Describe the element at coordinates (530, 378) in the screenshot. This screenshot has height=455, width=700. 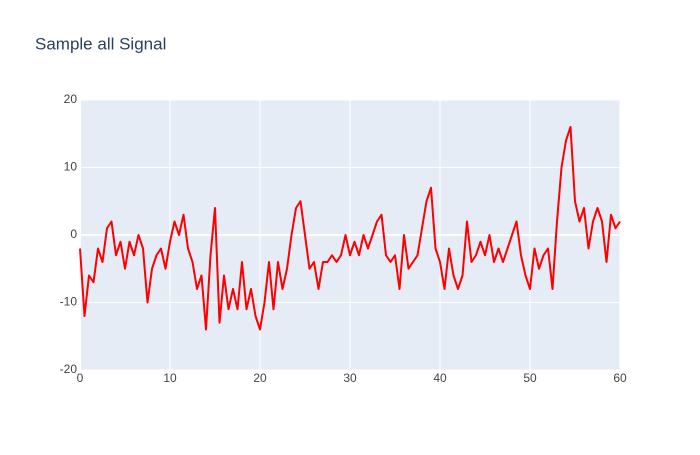
I see `x-tick-label: 50` at that location.